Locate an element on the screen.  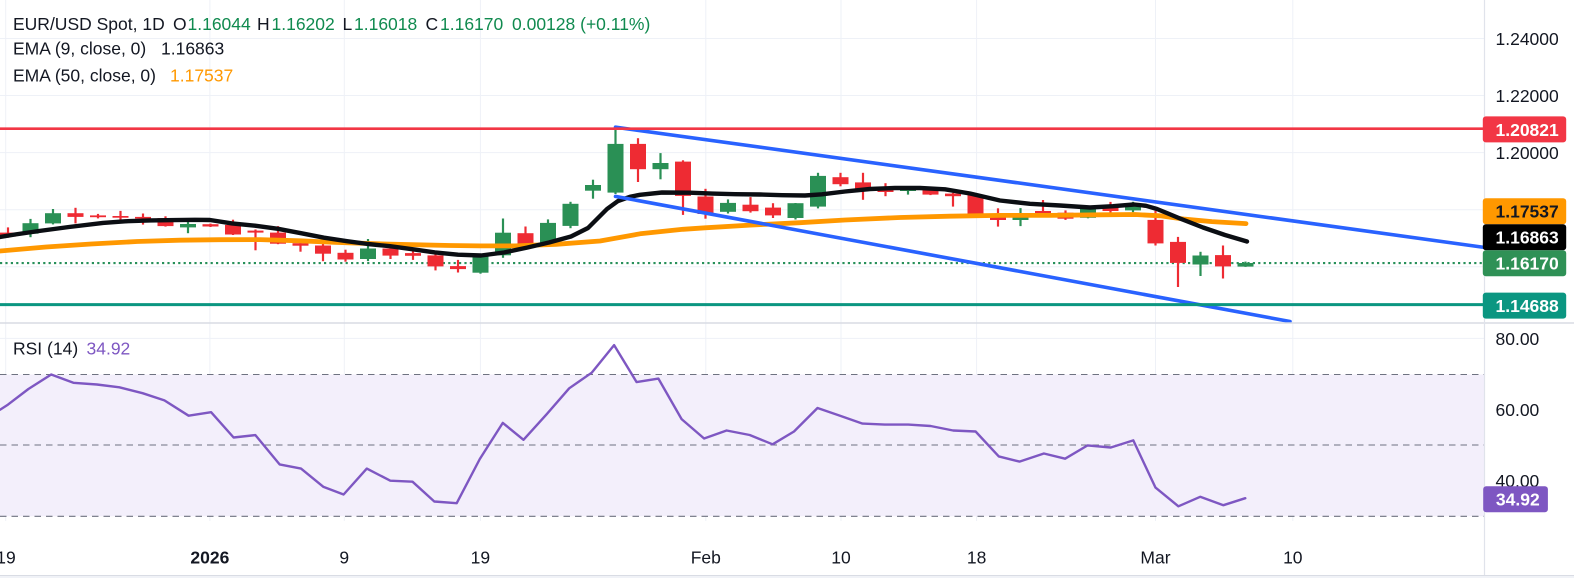
svg-text: 1.22000 is located at coordinates (1528, 96).